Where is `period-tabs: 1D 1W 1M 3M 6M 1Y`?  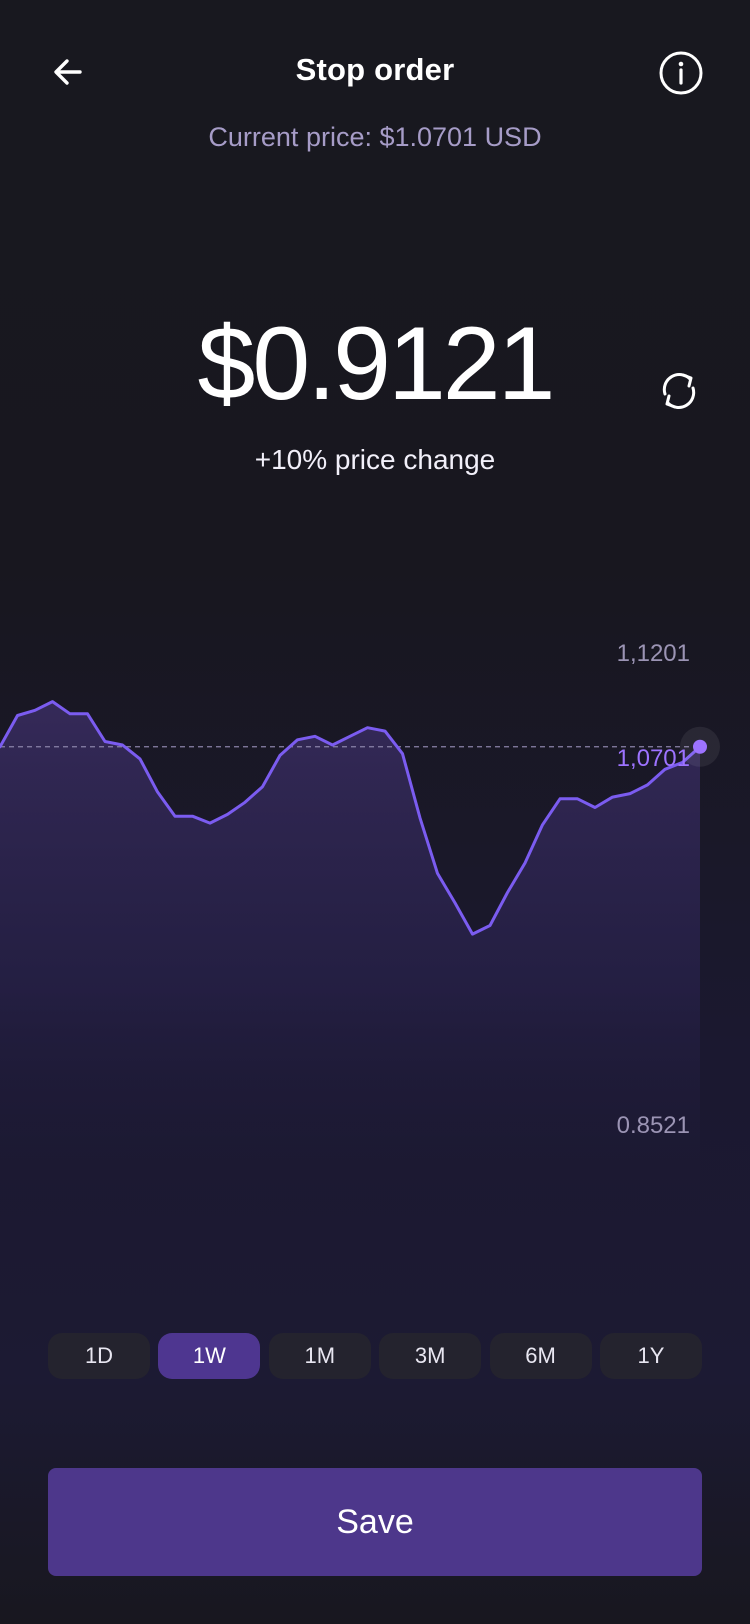
period-tabs: 1D 1W 1M 3M 6M 1Y is located at coordinates (375, 1356).